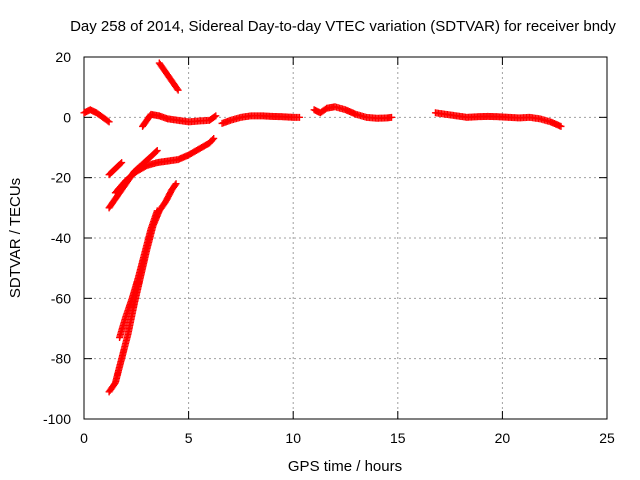  I want to click on x-axis-label: GPS time / hours, so click(345, 466).